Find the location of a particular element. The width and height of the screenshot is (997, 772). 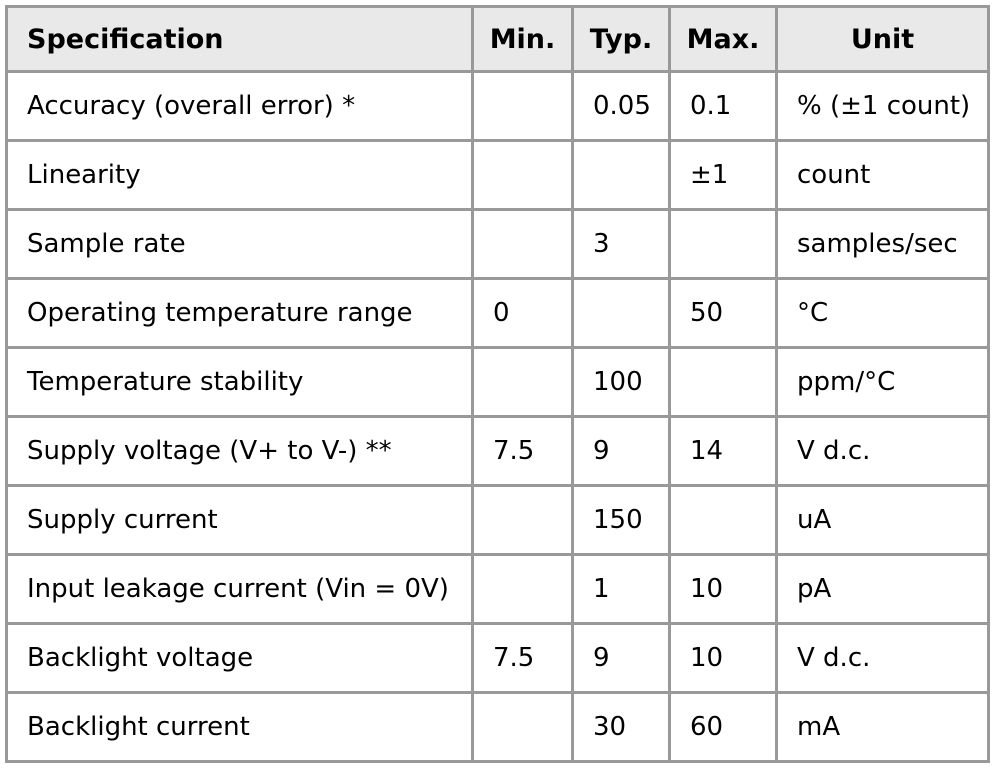

table-row: Input leakage current (Vin = 0V) 1 10 pA is located at coordinates (497, 589).